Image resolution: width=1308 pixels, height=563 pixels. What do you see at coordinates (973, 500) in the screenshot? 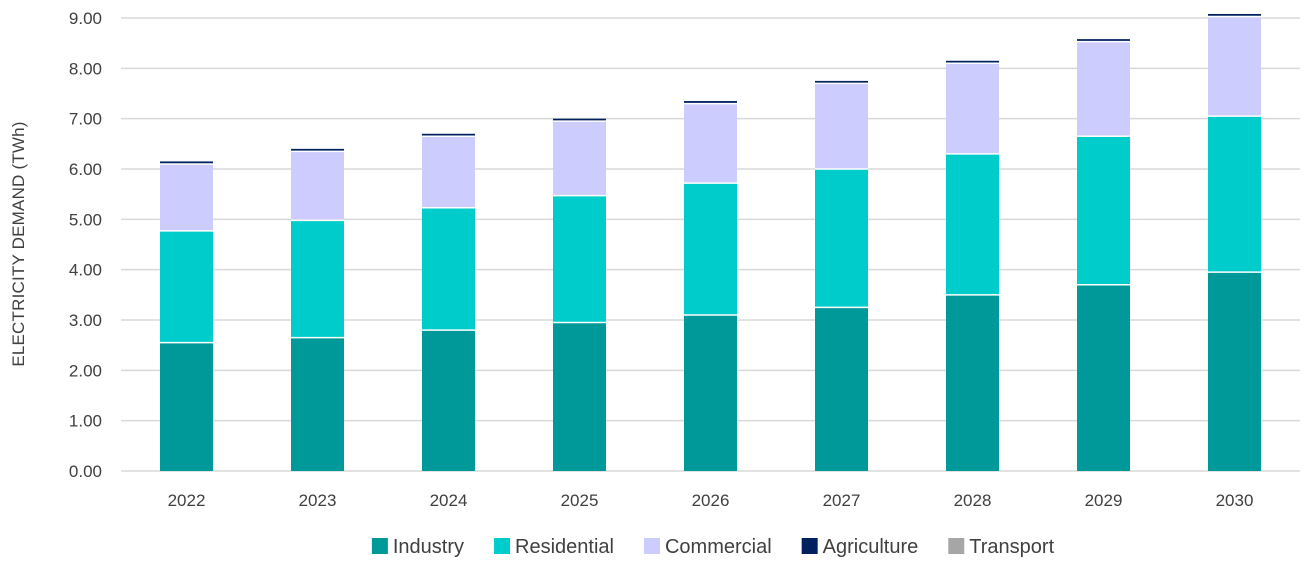
I see `x-tick-label: 2028` at bounding box center [973, 500].